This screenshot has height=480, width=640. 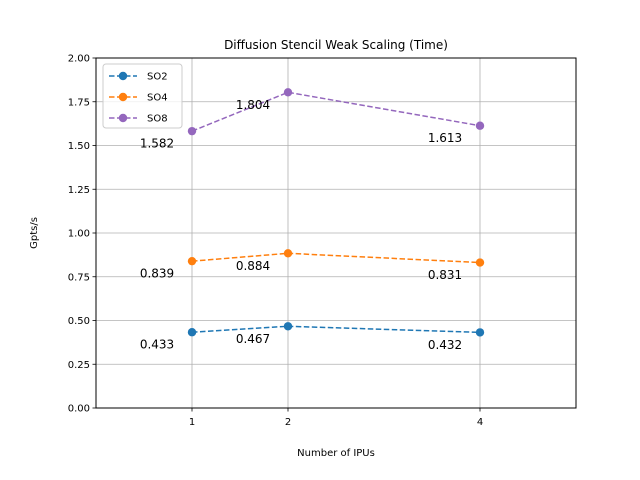 I want to click on y-tick-label: 1.50, so click(x=79, y=146).